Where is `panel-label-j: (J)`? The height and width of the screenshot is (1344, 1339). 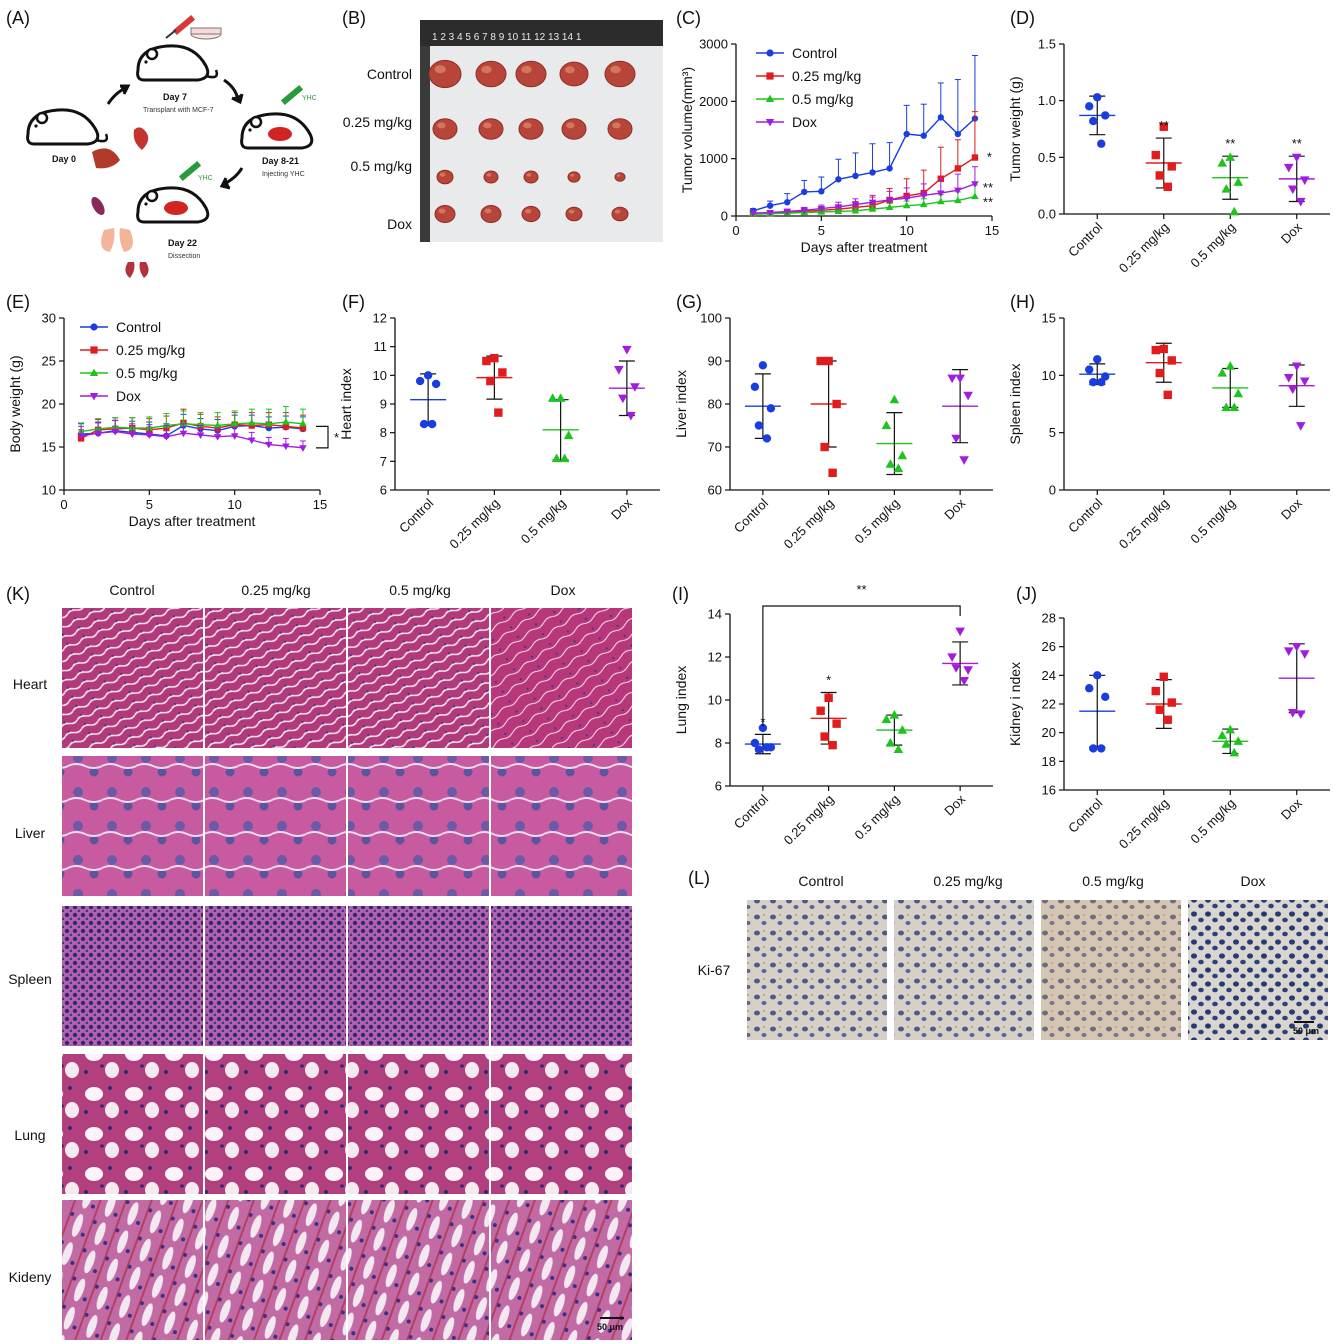 panel-label-j: (J) is located at coordinates (1026, 594).